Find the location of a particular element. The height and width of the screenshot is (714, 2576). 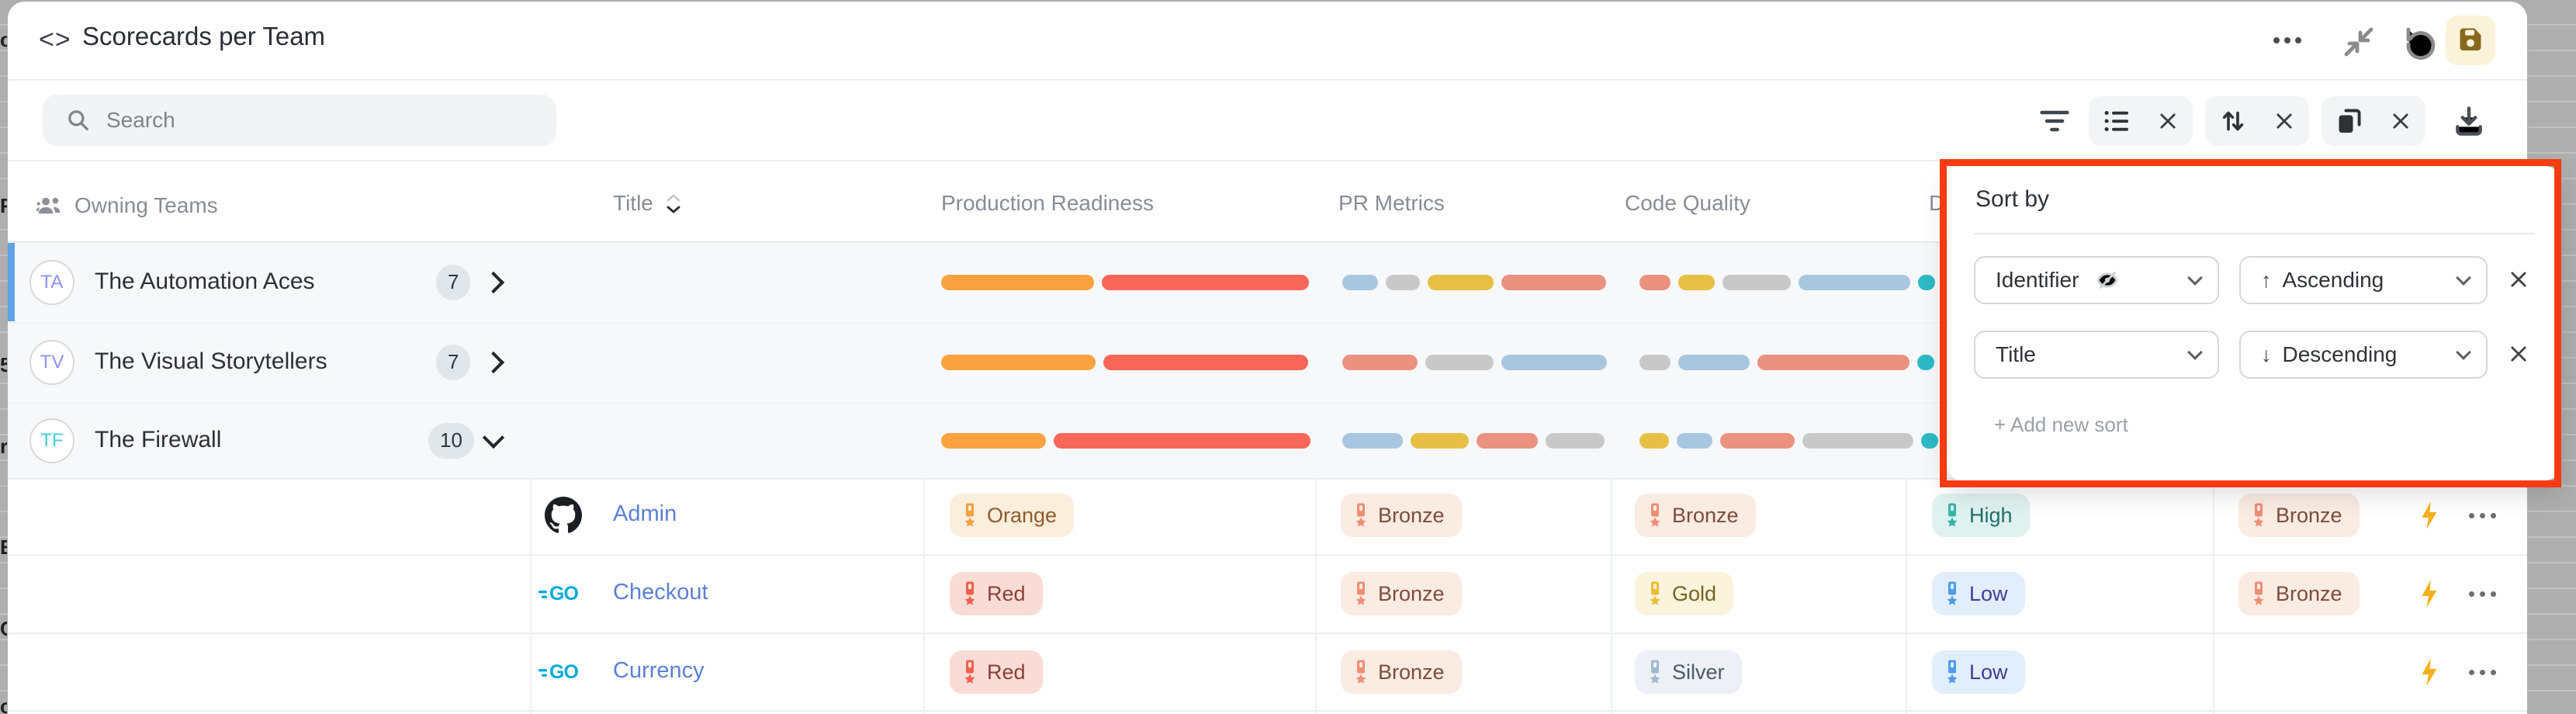

entity-link: Currency is located at coordinates (659, 670).